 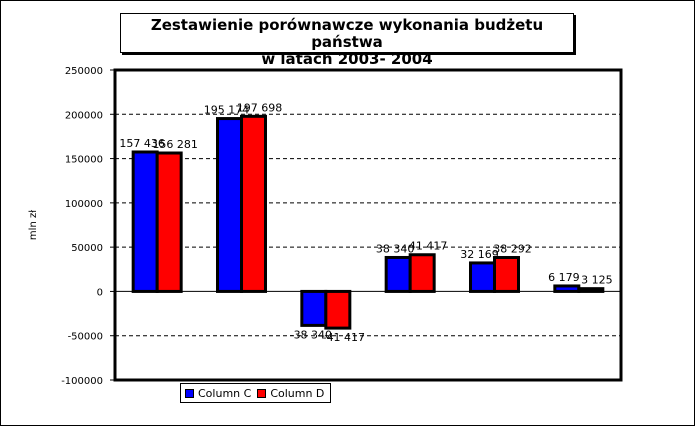 What do you see at coordinates (85, 337) in the screenshot?
I see `y-tick-label: -50000` at bounding box center [85, 337].